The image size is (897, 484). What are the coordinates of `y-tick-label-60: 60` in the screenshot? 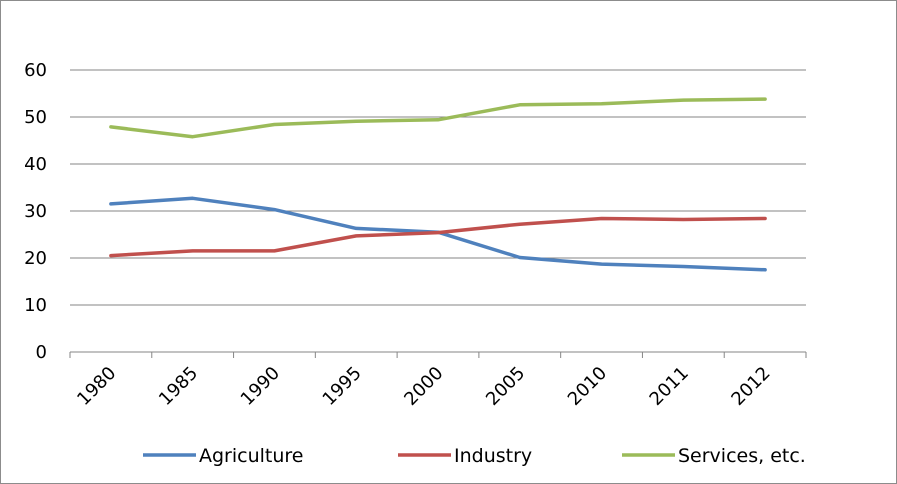 It's located at (35, 70).